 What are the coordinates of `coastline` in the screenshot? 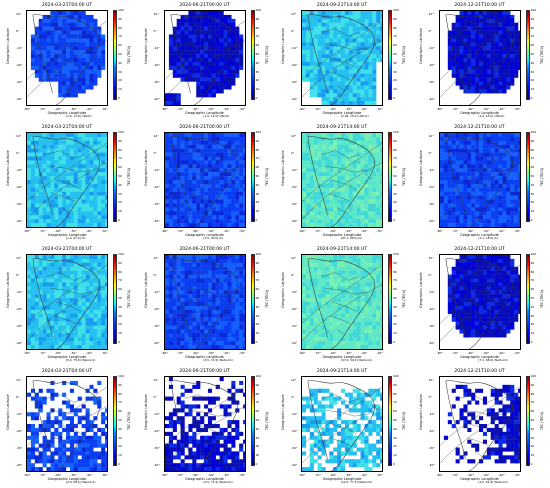 It's located at (479, 181).